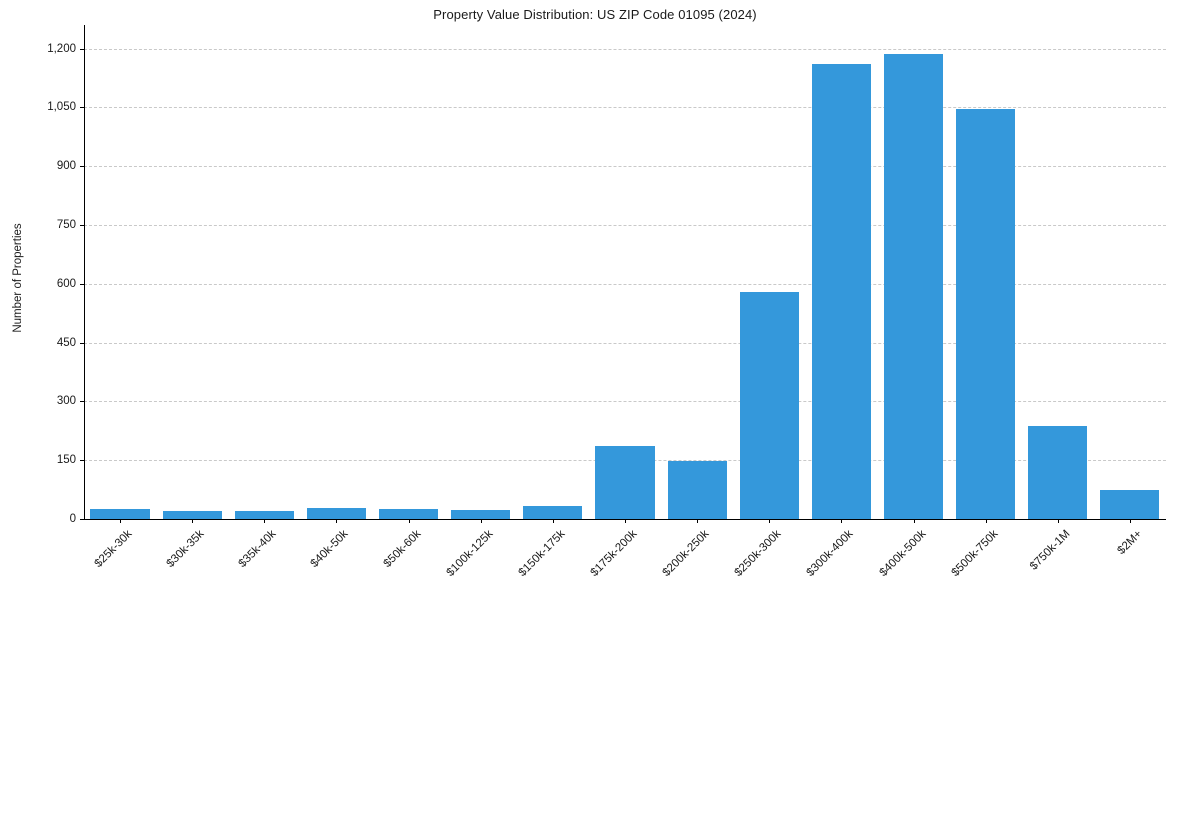 This screenshot has width=1190, height=819. What do you see at coordinates (61, 107) in the screenshot?
I see `y-tick-label: 1,050` at bounding box center [61, 107].